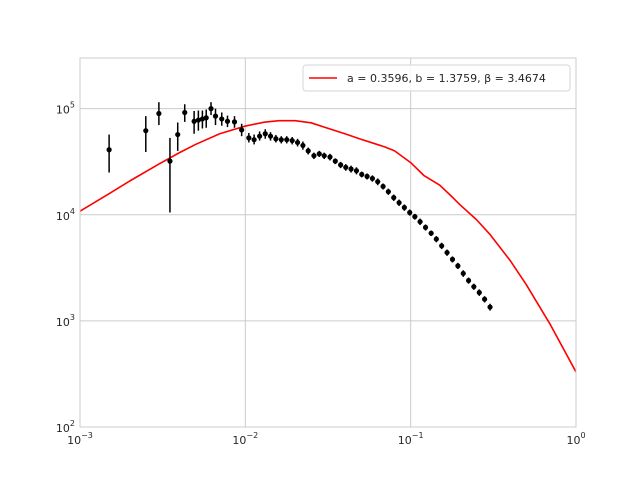  I want to click on x-tick-label: 10⁰, so click(575, 439).